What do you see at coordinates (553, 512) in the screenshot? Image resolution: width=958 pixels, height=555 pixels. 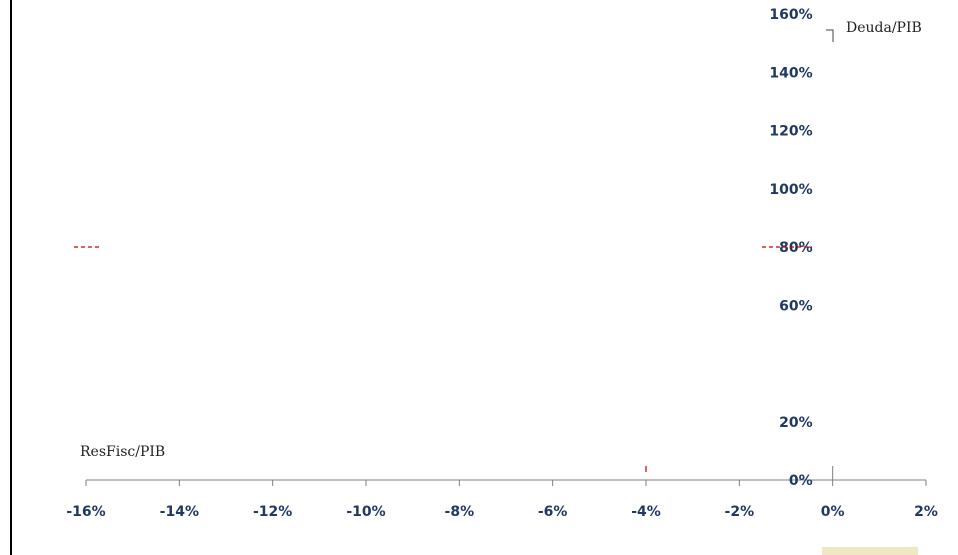 I see `x-tick-label: -6%` at bounding box center [553, 512].